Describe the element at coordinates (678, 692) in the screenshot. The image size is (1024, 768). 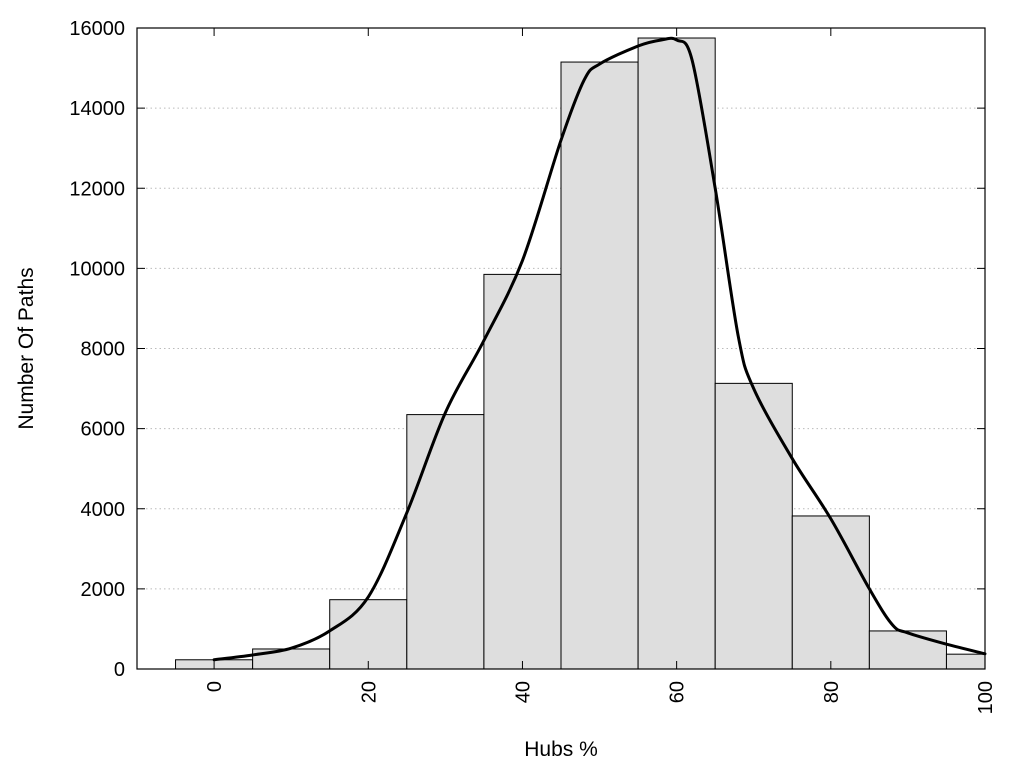
I see `x-tick-label: 60` at that location.